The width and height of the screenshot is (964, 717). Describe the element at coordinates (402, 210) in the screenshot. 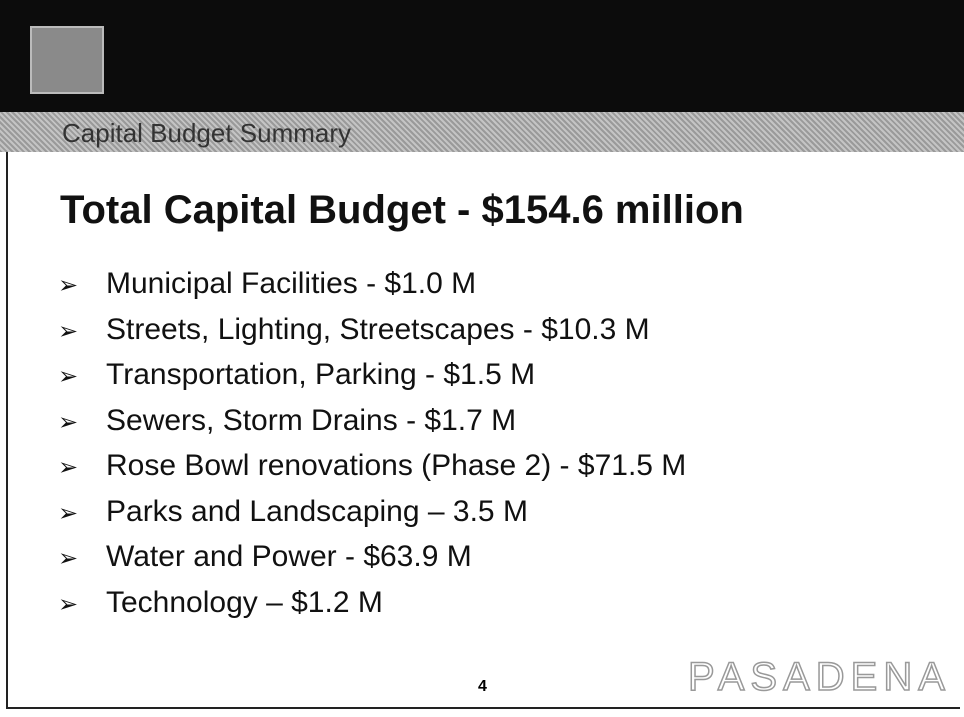

I see `title: Total Capital Budget - $154.6 million` at that location.